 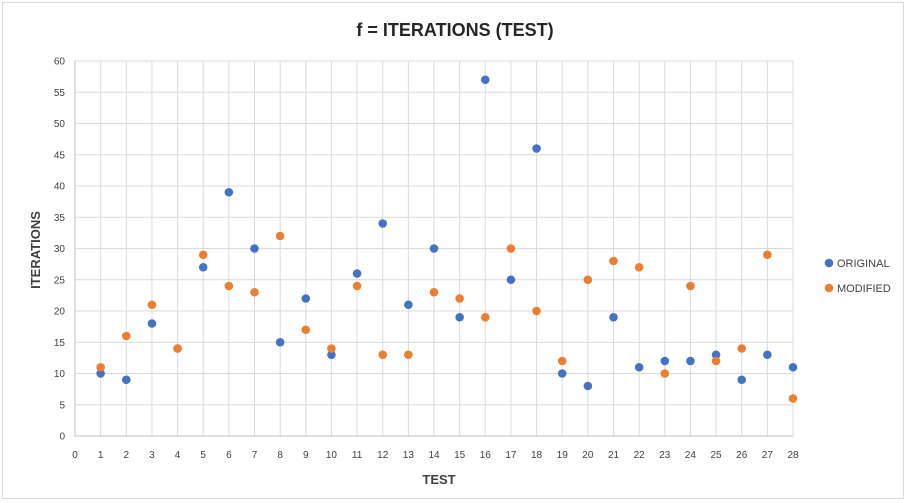 I want to click on y-axis-title: ITERATIONS, so click(x=35, y=250).